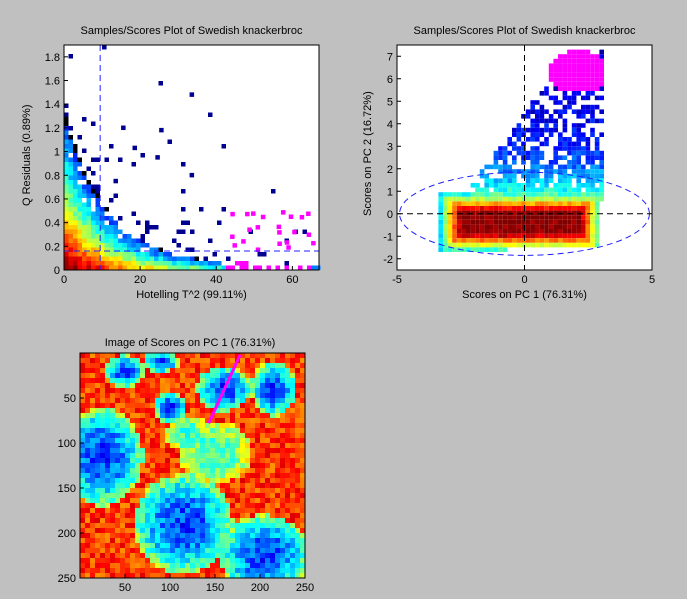  Describe the element at coordinates (388, 260) in the screenshot. I see `plot2-ytick-label: -2` at that location.